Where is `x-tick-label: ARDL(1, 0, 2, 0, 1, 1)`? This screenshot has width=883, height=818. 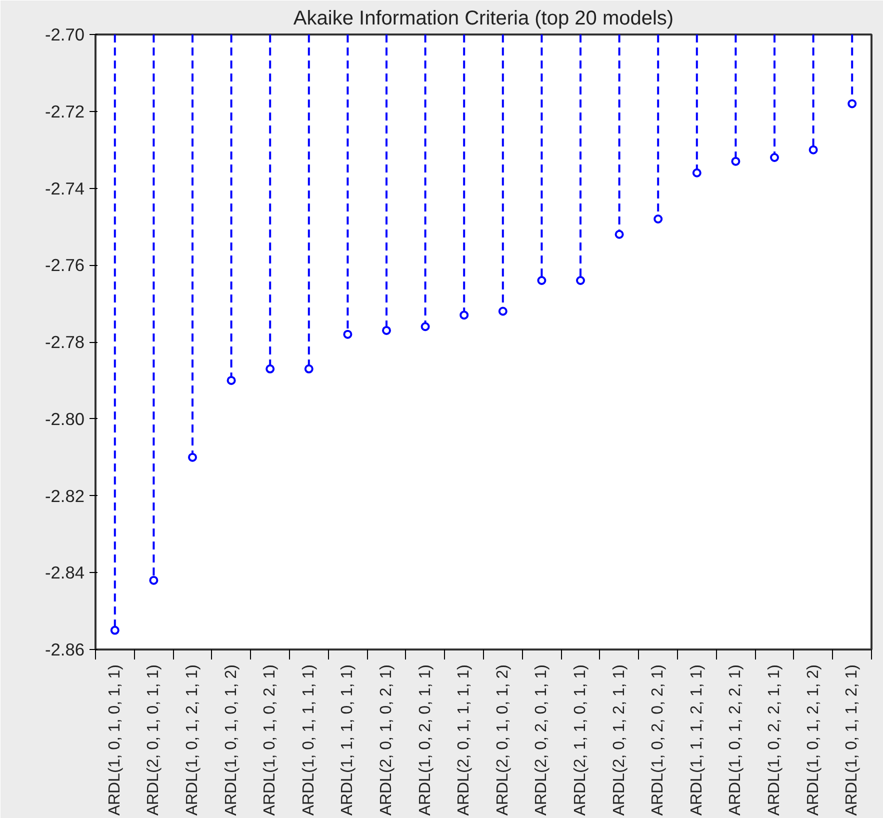
x-tick-label: ARDL(1, 0, 2, 0, 1, 1) is located at coordinates (425, 740).